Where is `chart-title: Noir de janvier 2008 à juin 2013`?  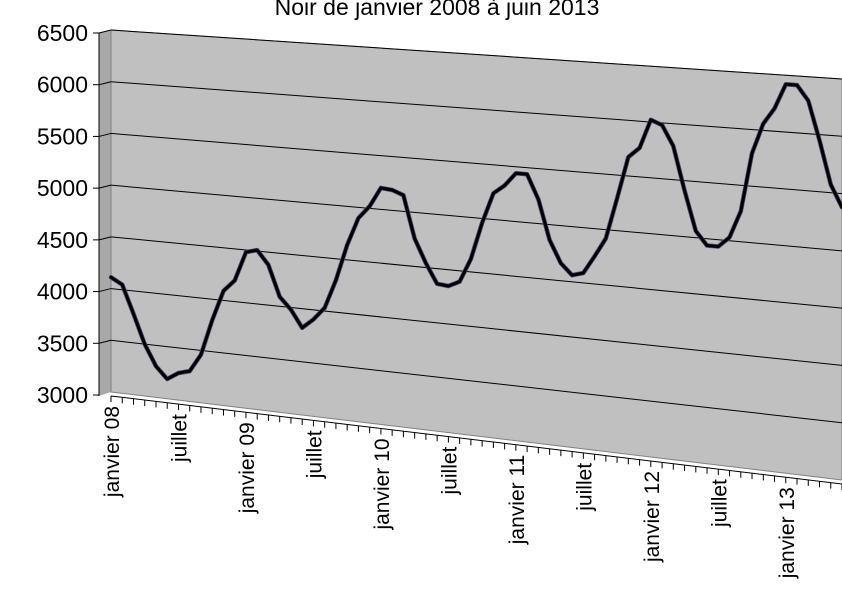 chart-title: Noir de janvier 2008 à juin 2013 is located at coordinates (437, 10).